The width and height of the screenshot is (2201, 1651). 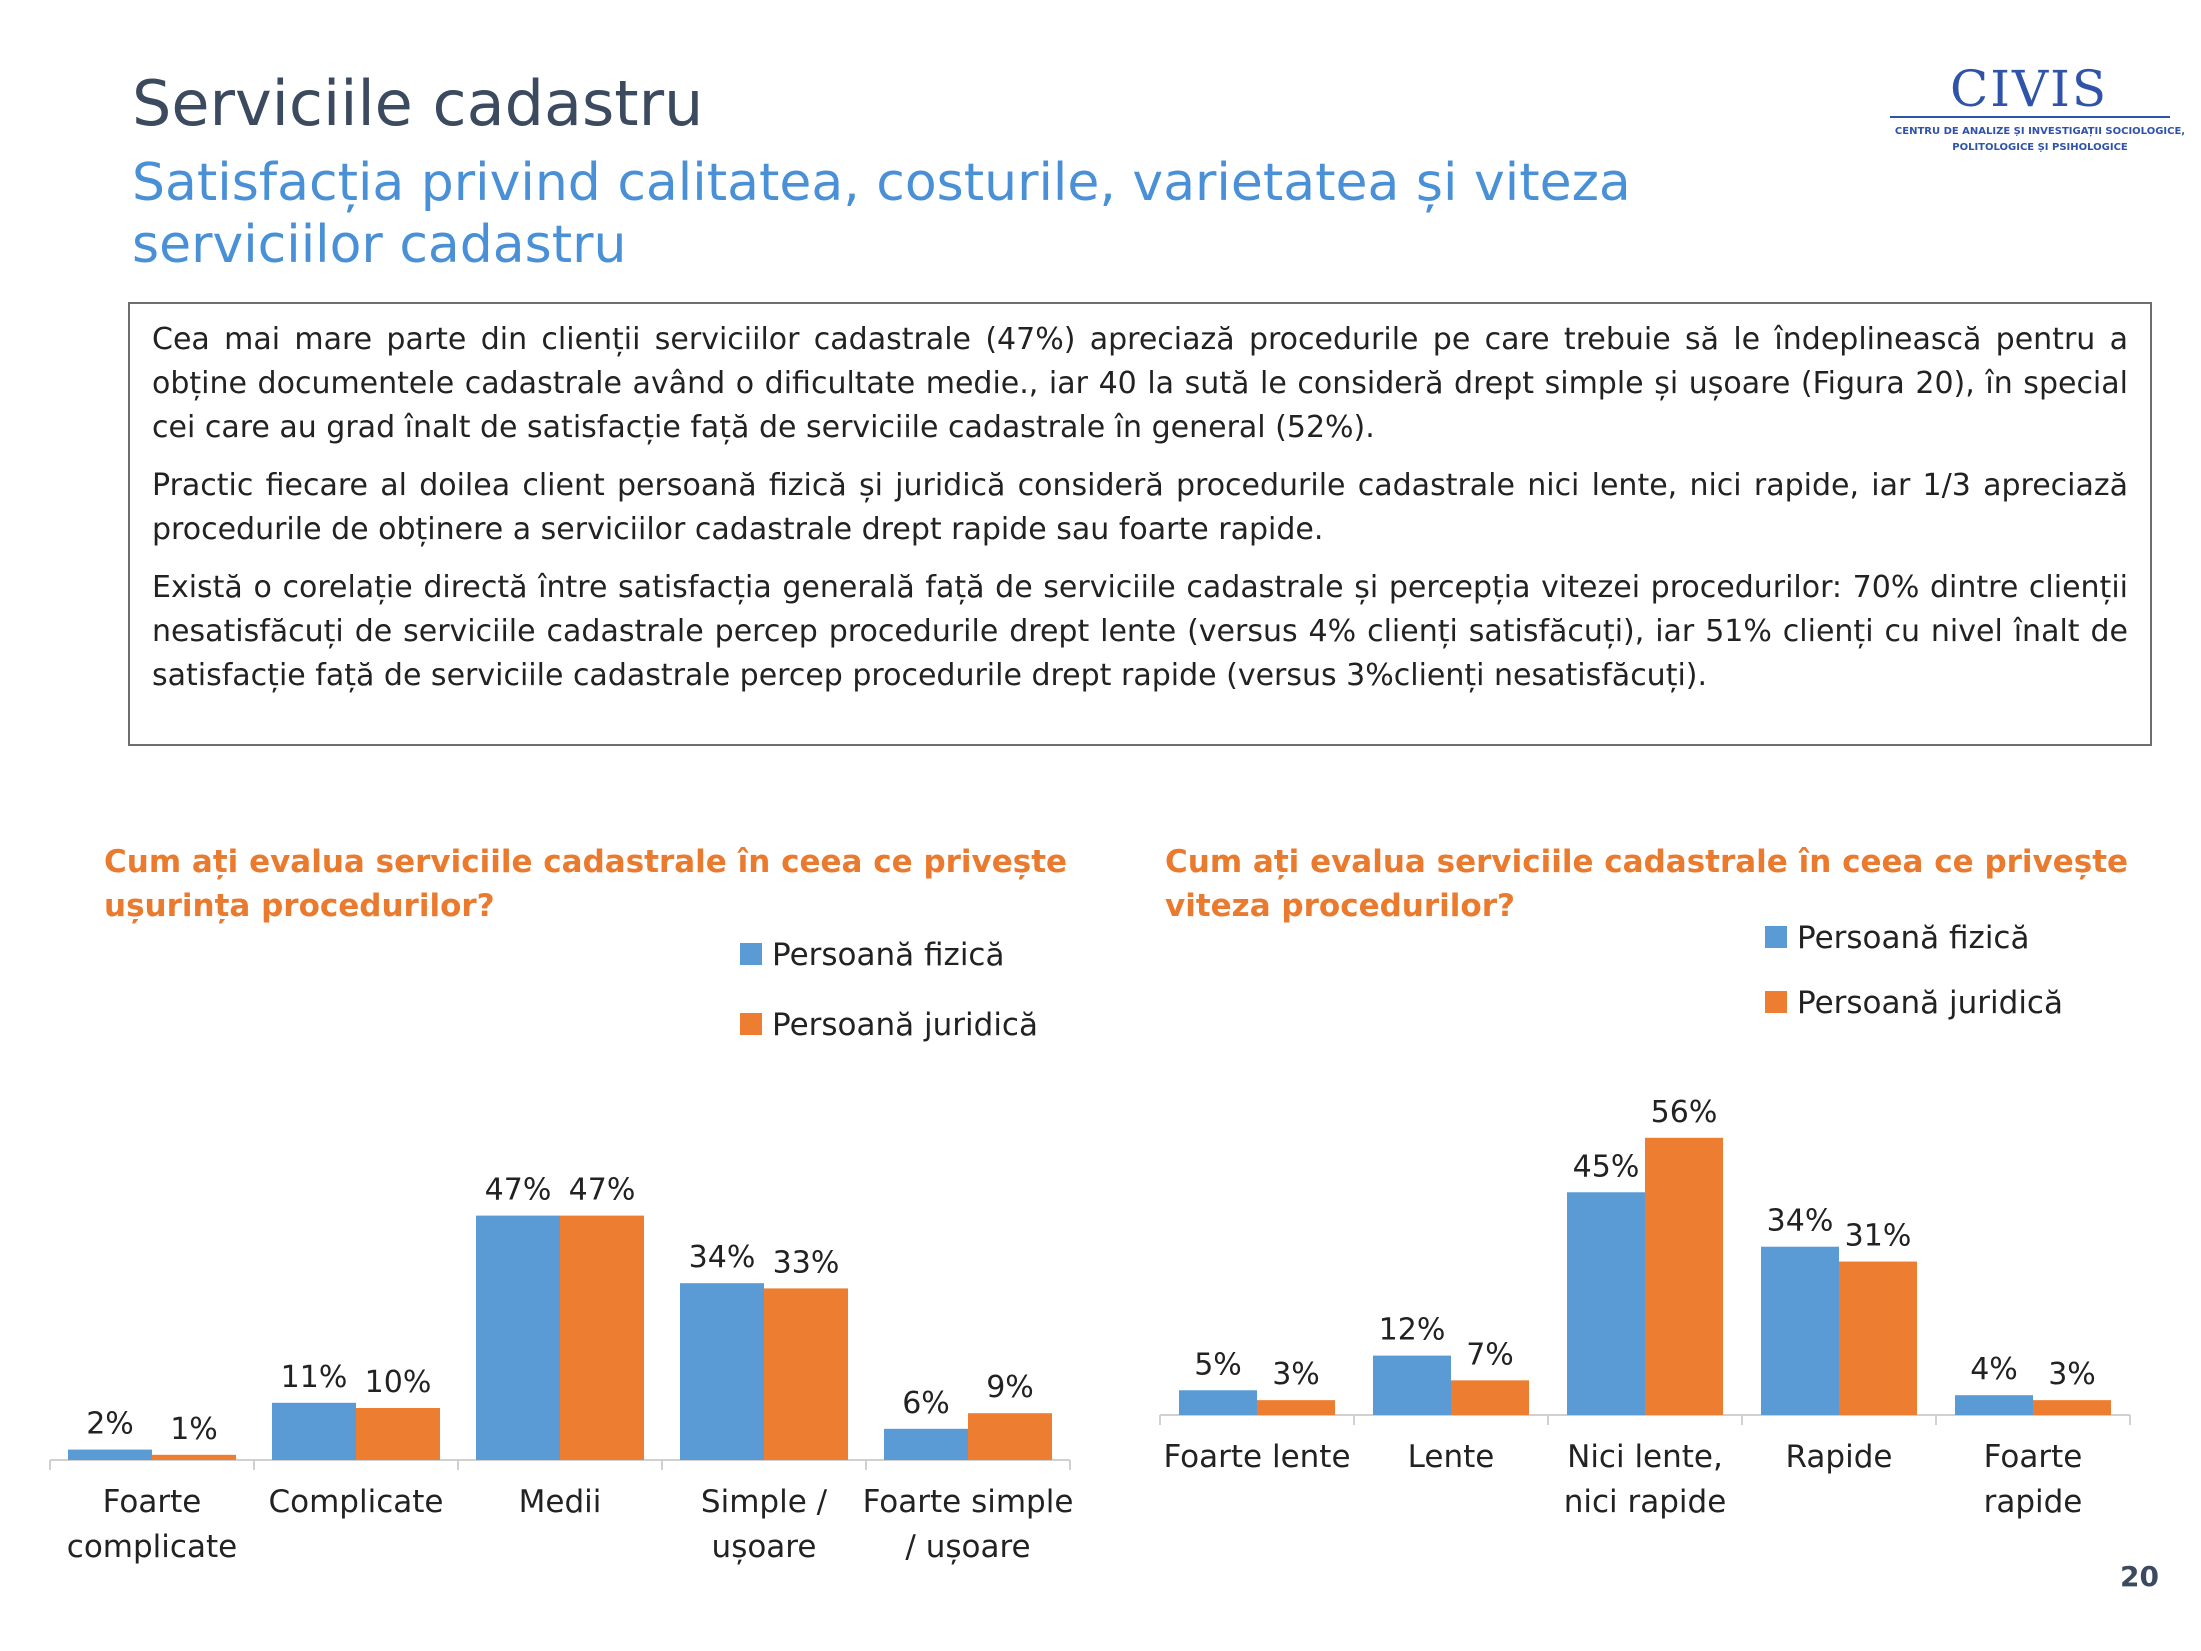 I want to click on category-label: ușoare, so click(x=764, y=1547).